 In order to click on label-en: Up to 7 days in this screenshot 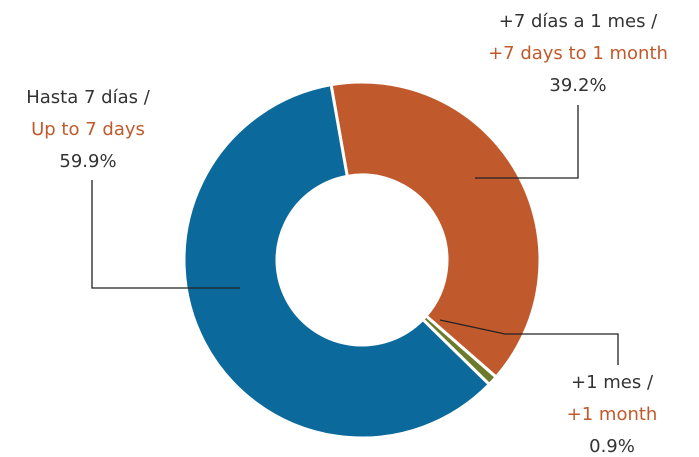, I will do `click(88, 129)`.